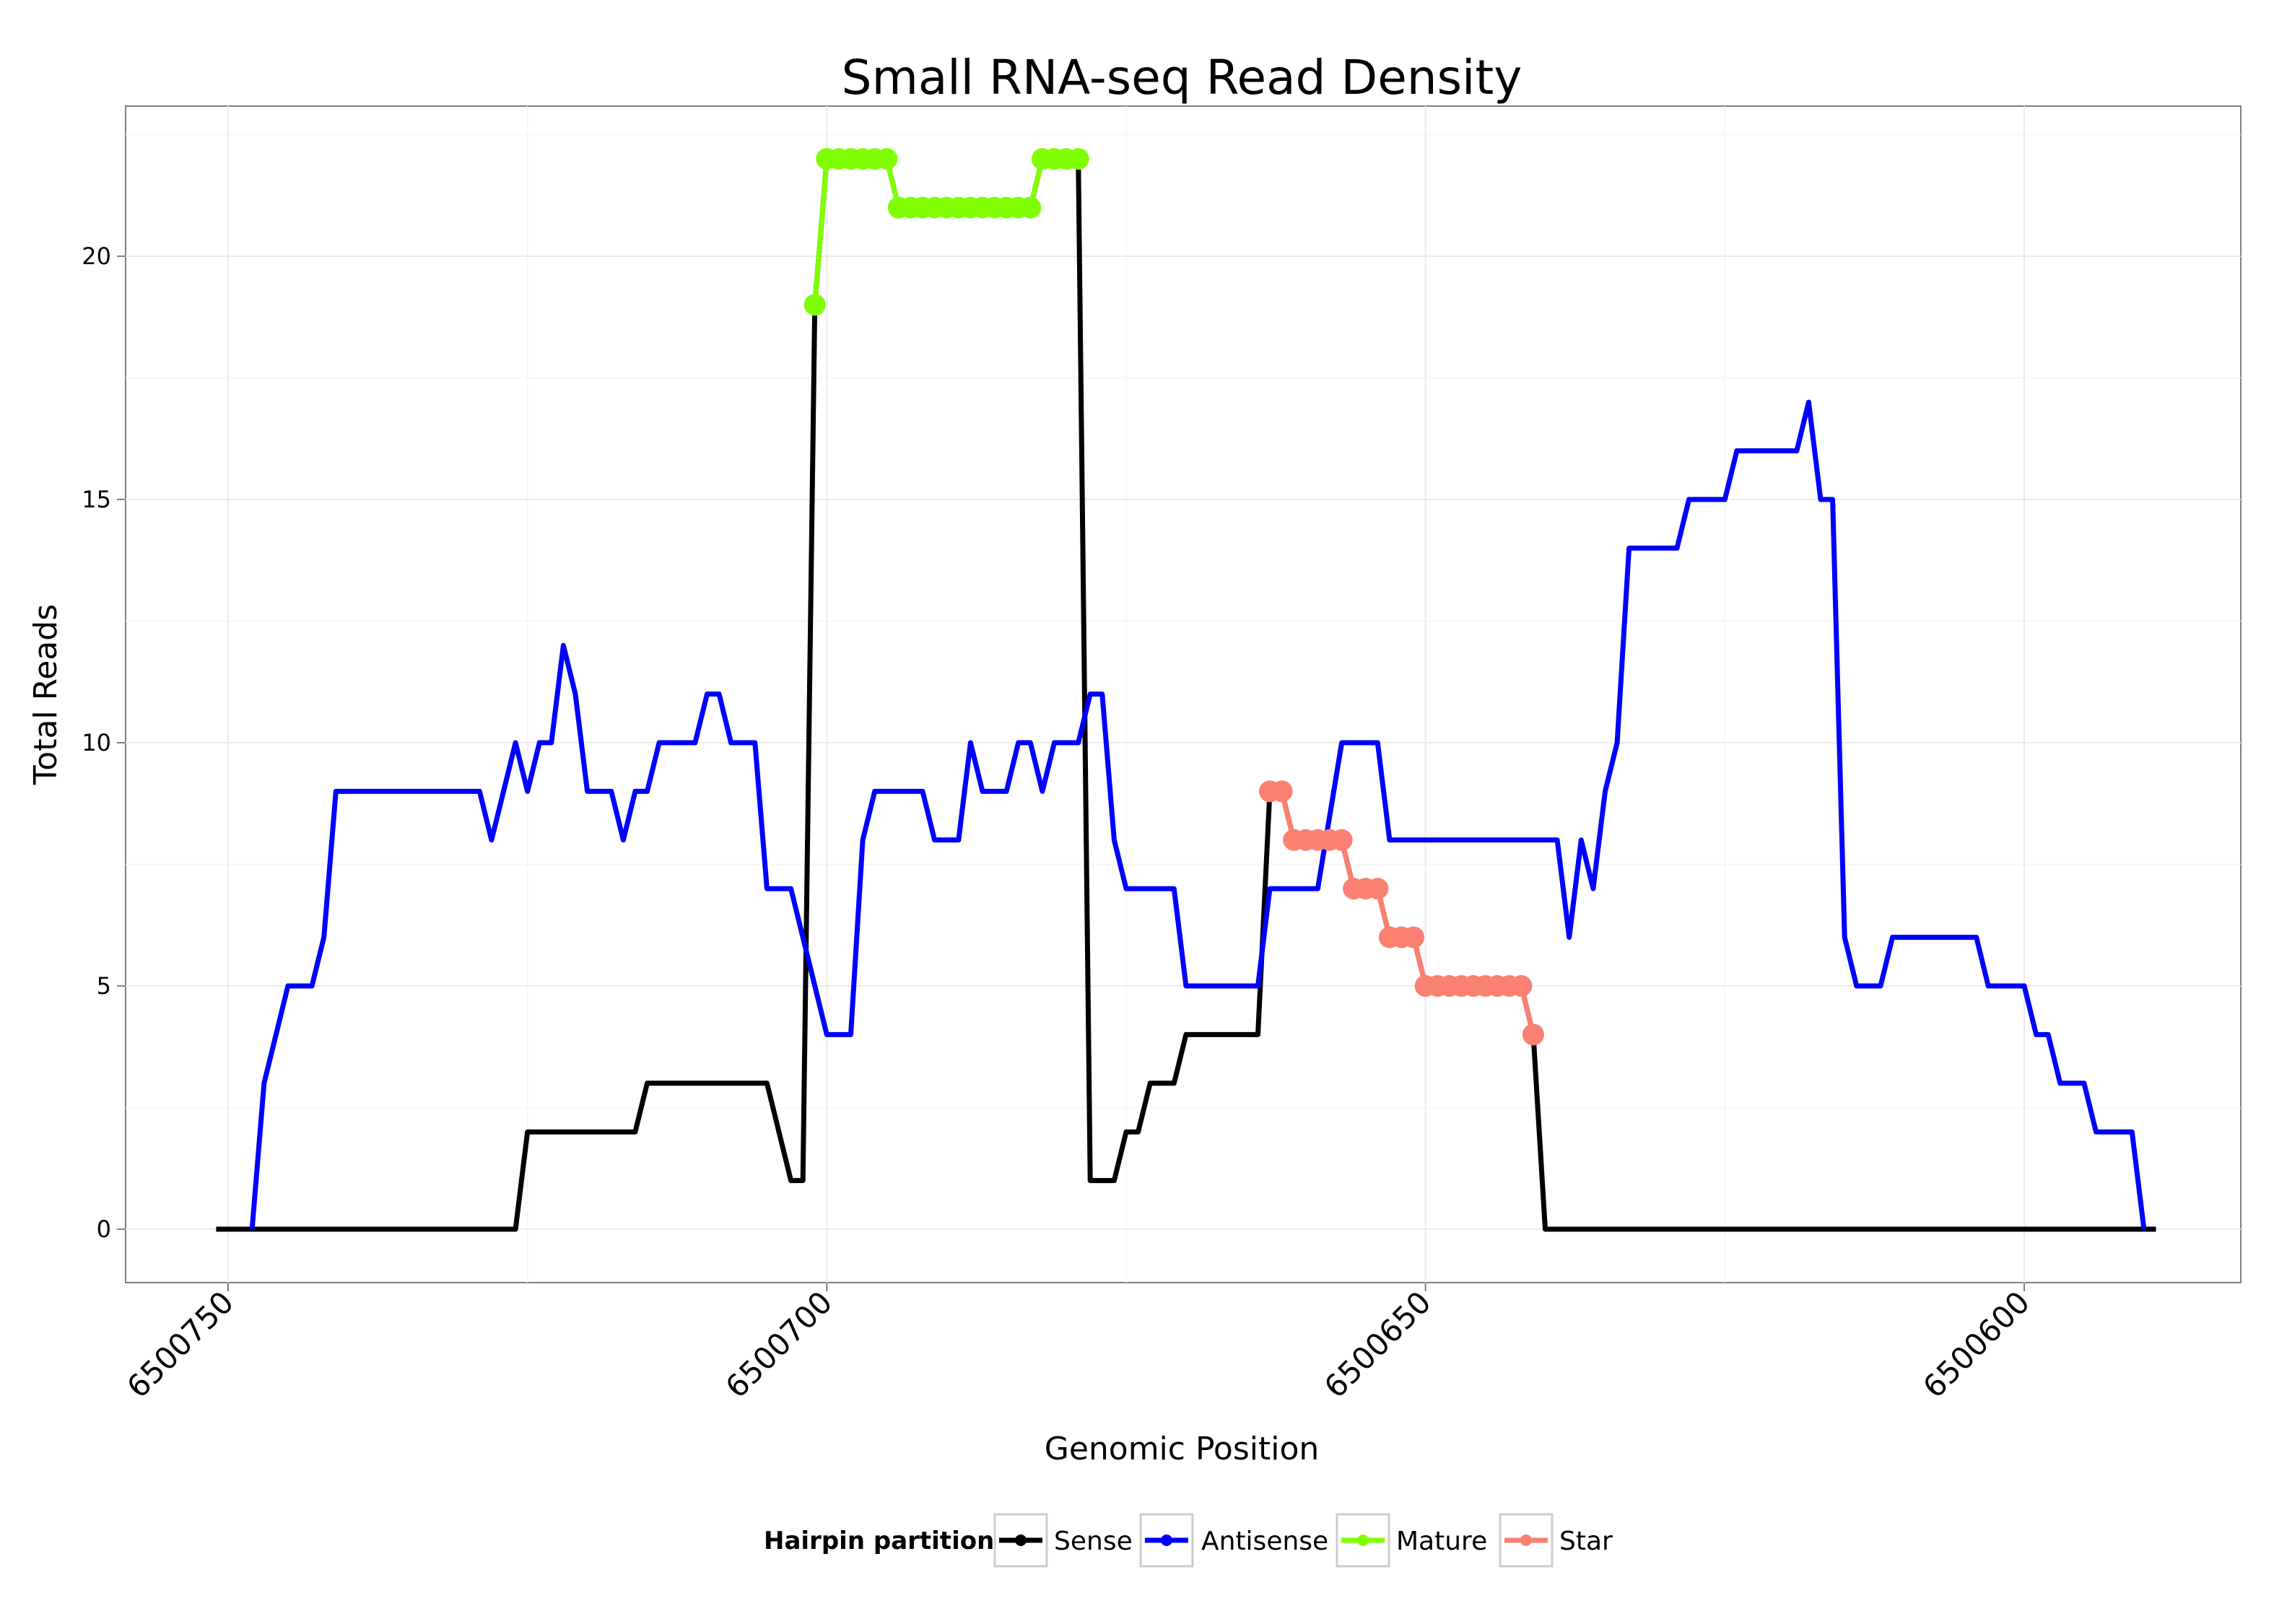  I want to click on x-tick-label: 6500600, so click(1976, 1344).